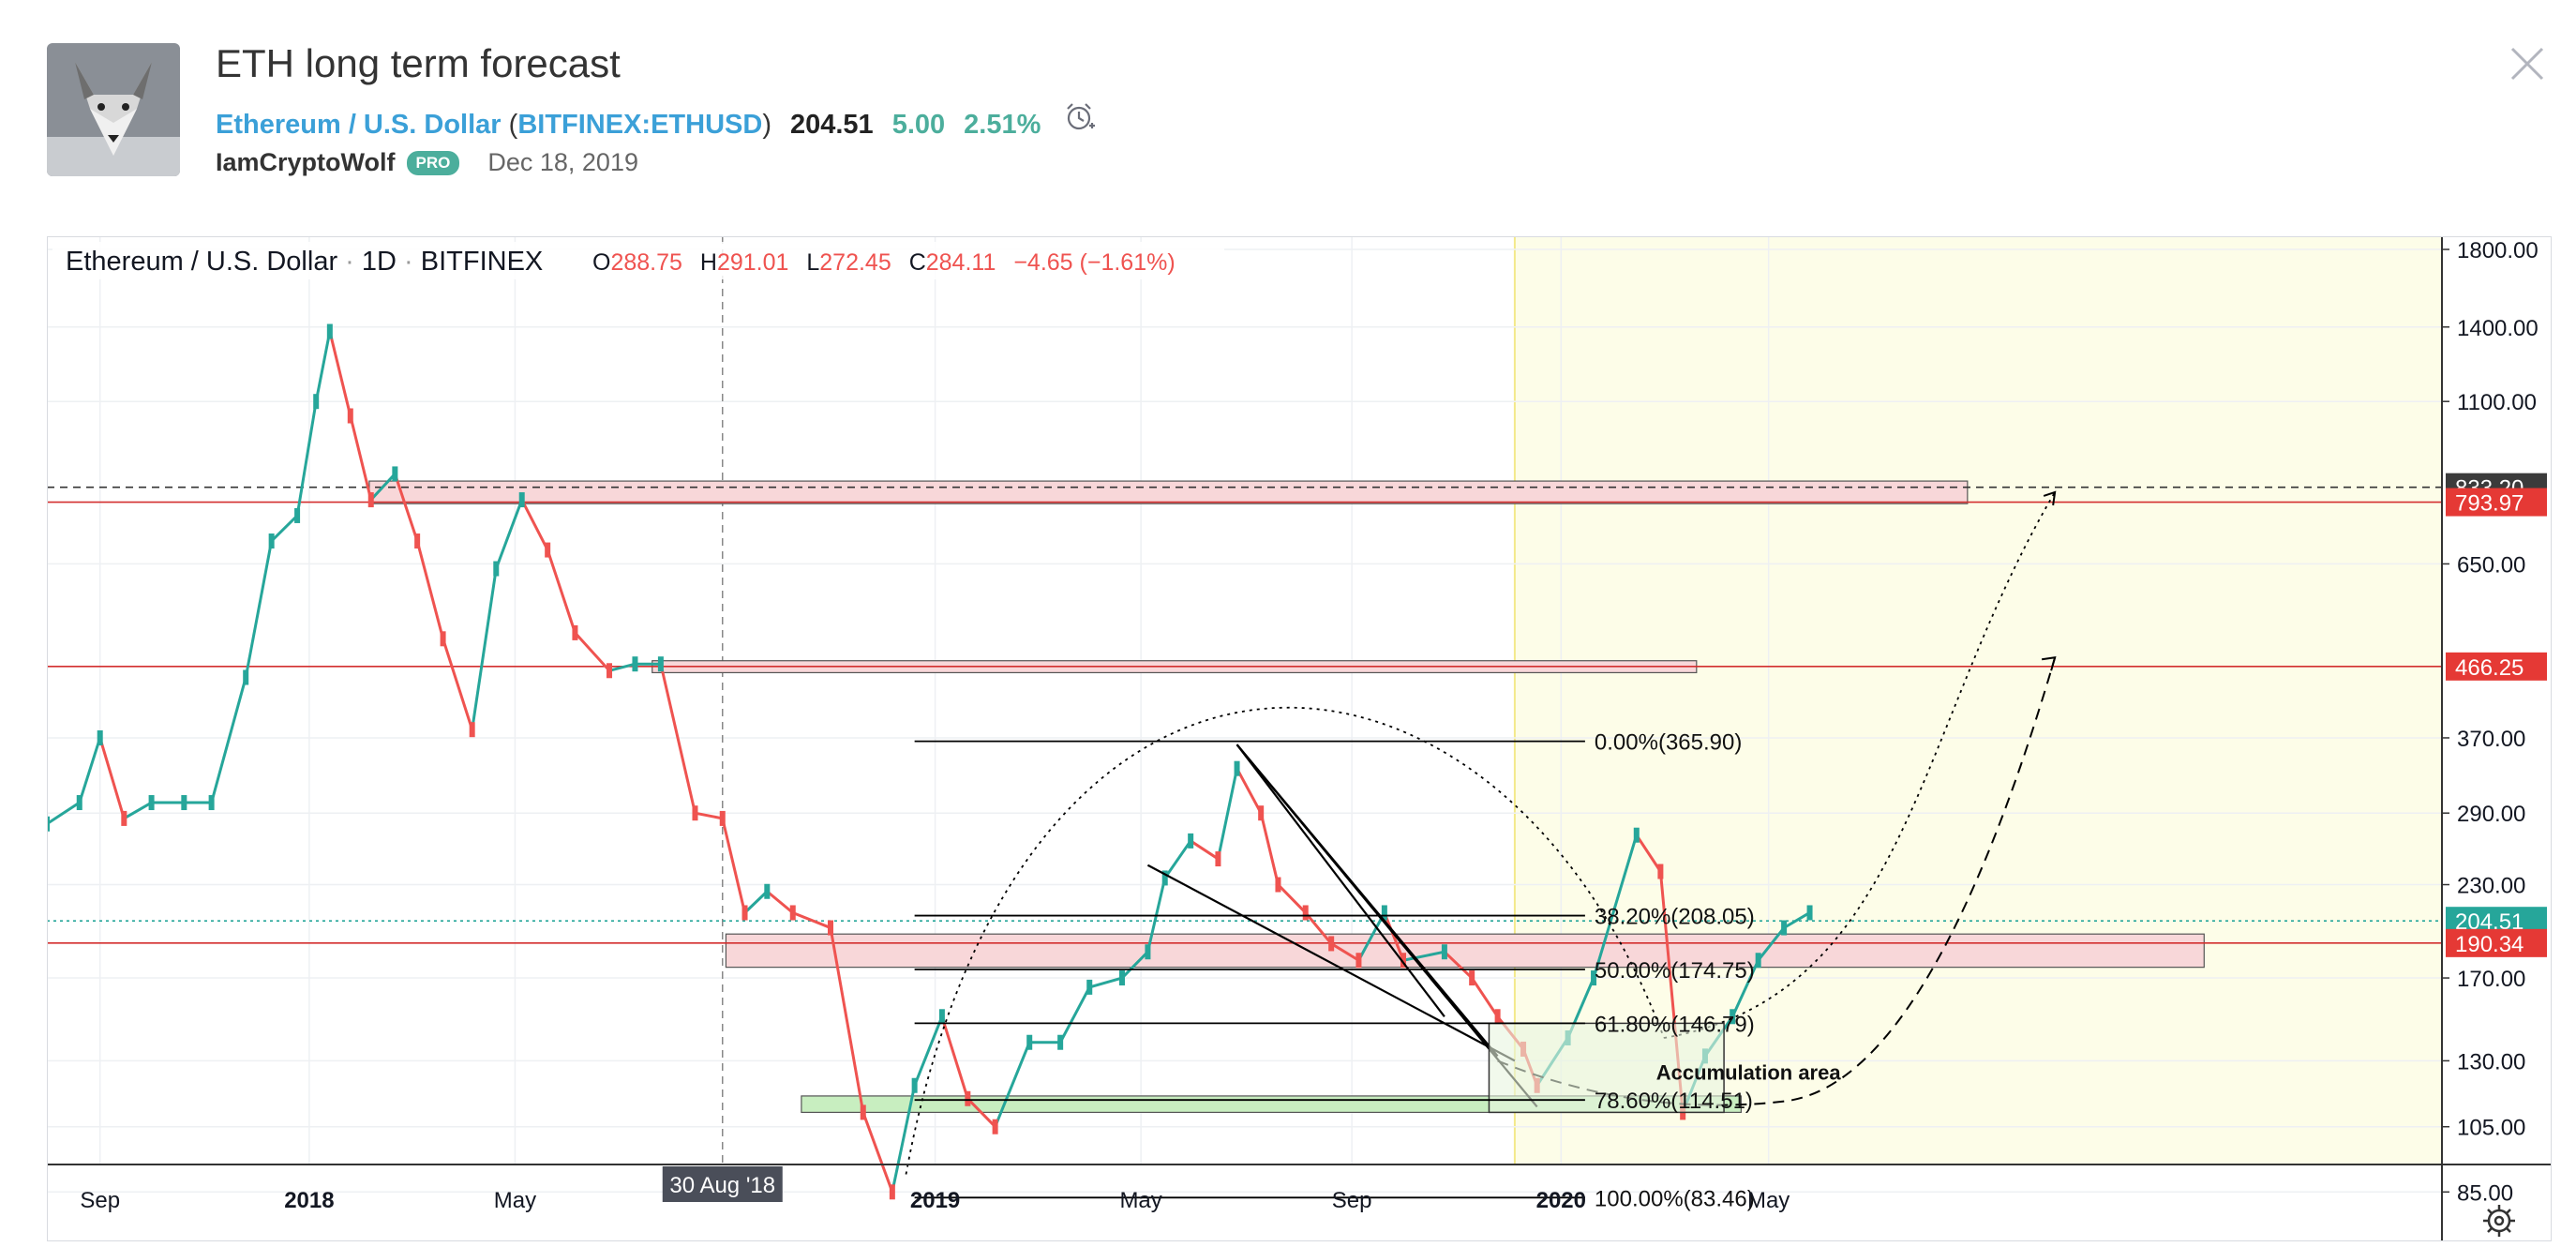 This screenshot has width=2576, height=1247. What do you see at coordinates (1674, 1101) in the screenshot?
I see `fib-level-label: 78.60%(114.51)` at bounding box center [1674, 1101].